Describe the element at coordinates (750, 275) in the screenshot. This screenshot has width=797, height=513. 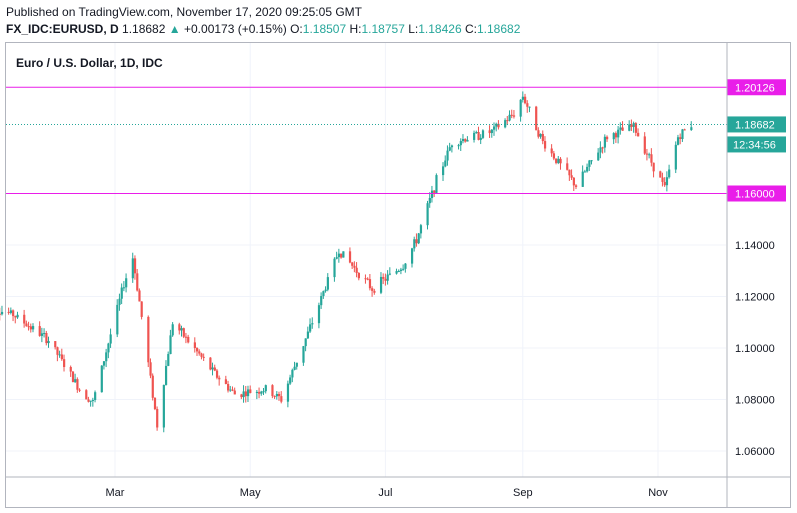
I see `price-axis: 1.06000 1.08000 1.10000 1.12000 1.14000` at that location.